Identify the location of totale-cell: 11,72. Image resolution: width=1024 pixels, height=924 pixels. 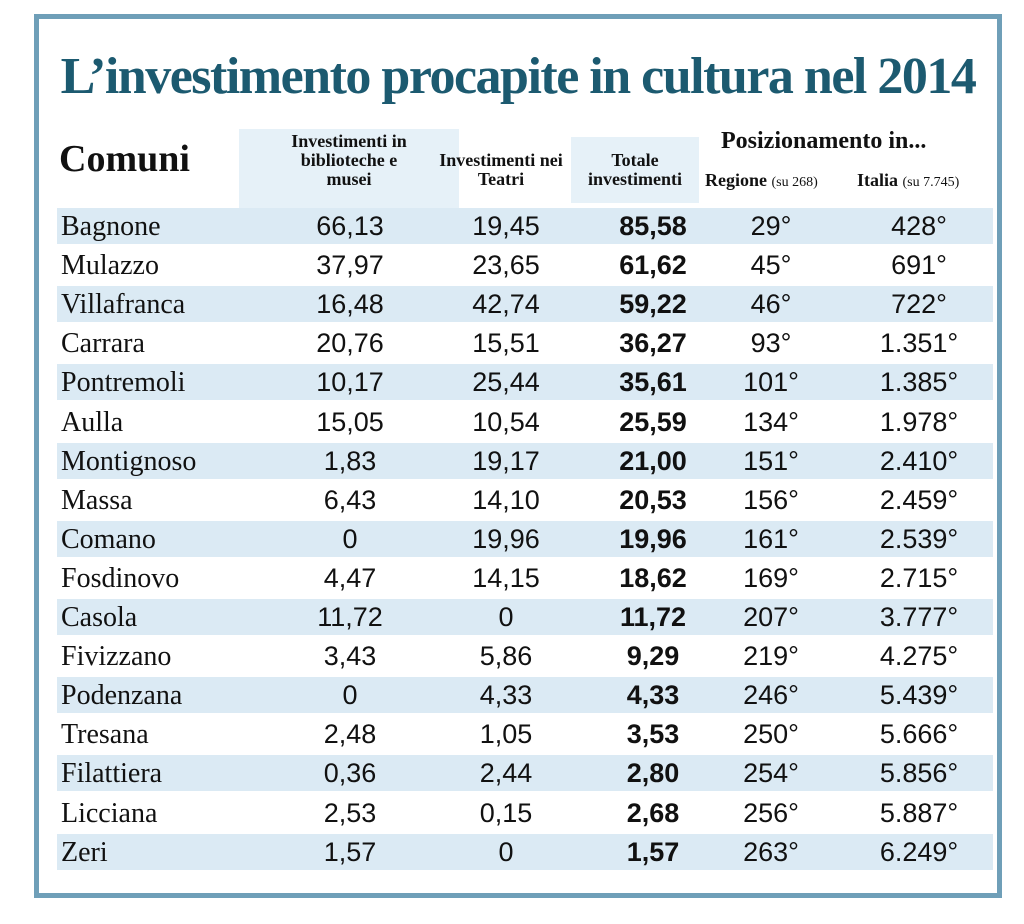
(653, 617).